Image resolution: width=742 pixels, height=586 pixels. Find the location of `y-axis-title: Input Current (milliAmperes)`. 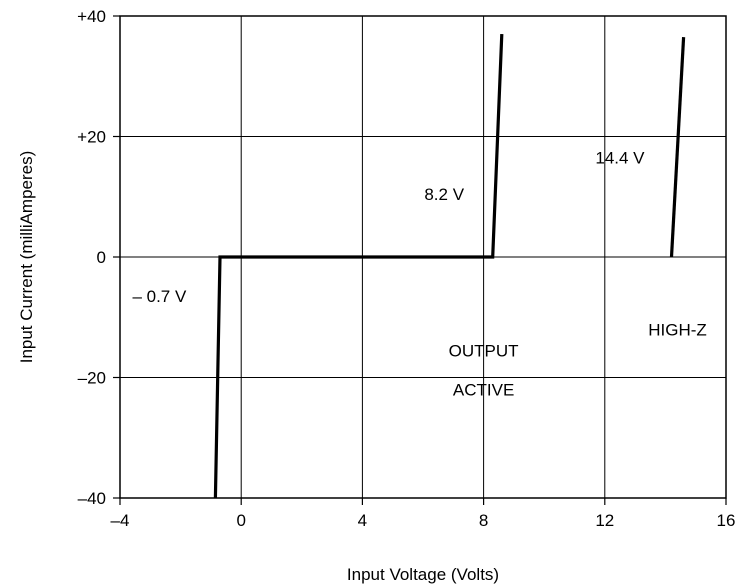

y-axis-title: Input Current (milliAmperes) is located at coordinates (26, 257).